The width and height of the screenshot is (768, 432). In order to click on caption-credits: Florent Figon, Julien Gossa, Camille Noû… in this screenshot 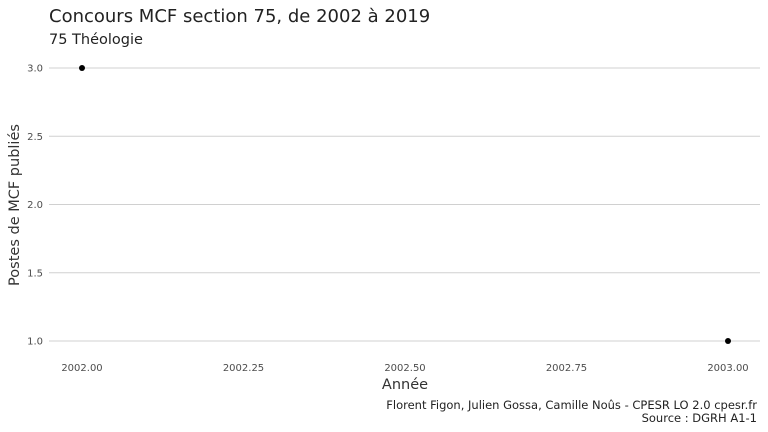, I will do `click(571, 405)`.